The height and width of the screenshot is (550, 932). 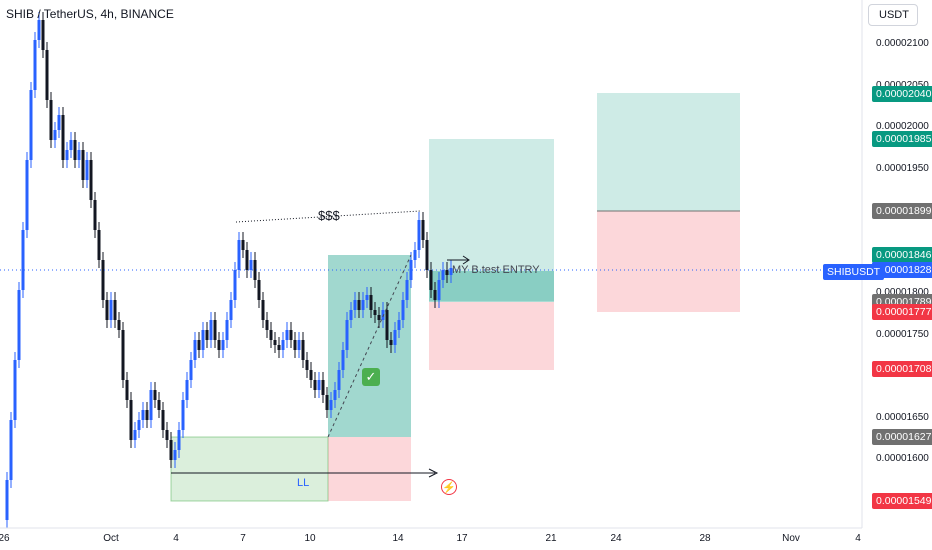 I want to click on price-tick-label: 0.00001650, so click(x=902, y=417).